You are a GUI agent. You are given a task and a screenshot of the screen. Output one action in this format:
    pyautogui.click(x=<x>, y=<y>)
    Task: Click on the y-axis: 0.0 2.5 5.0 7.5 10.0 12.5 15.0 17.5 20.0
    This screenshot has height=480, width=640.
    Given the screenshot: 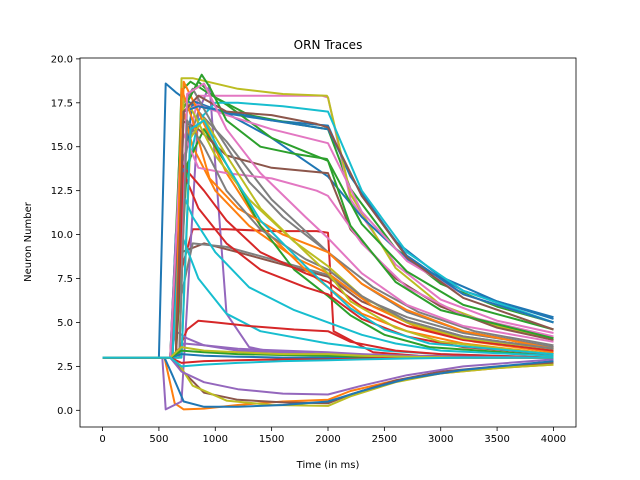 What is the action you would take?
    pyautogui.click(x=65, y=235)
    